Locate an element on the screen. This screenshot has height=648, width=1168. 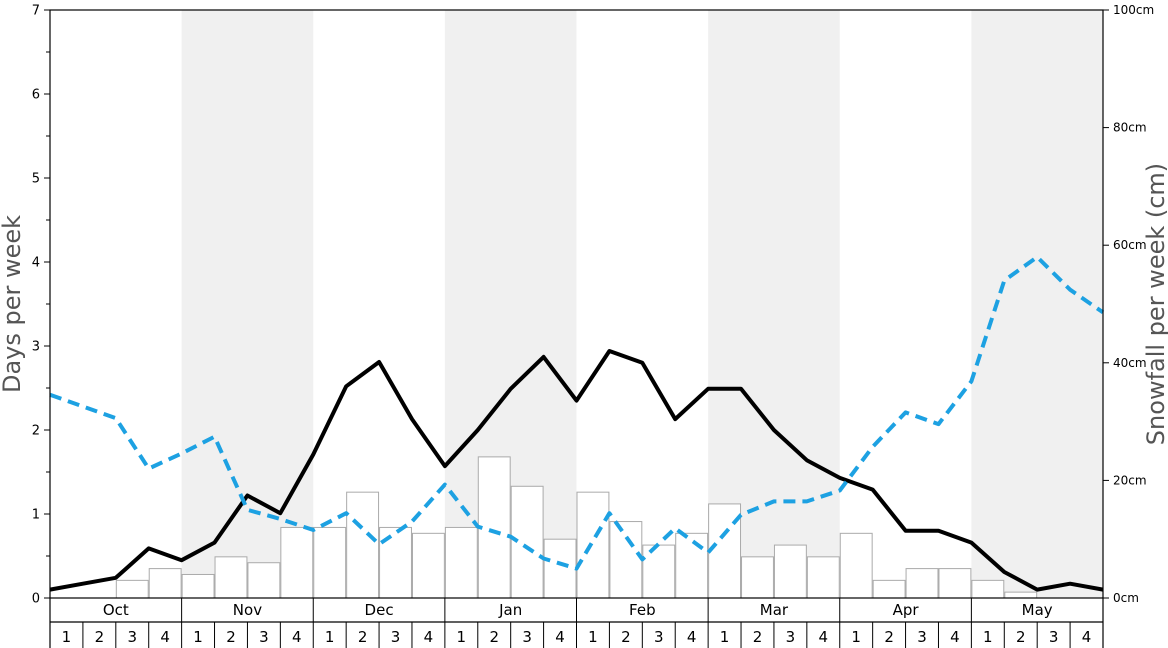
month-label: Apr is located at coordinates (906, 610).